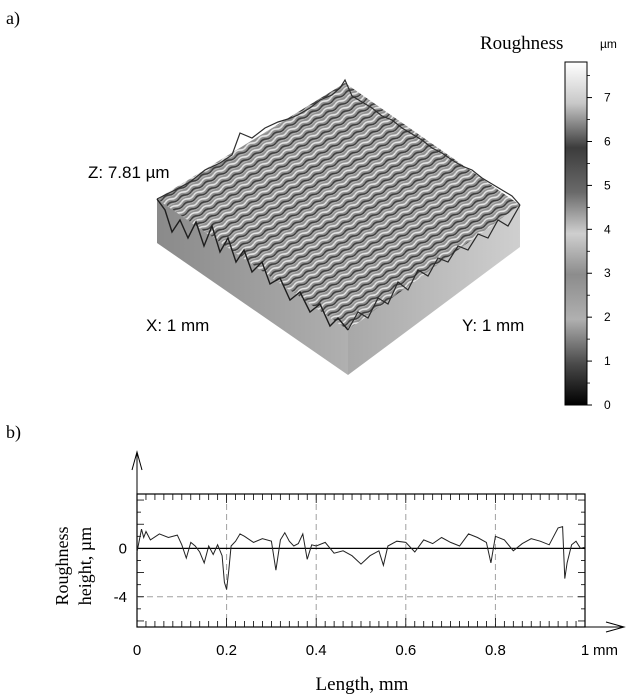 Image resolution: width=628 pixels, height=699 pixels. I want to click on x-unit-label: mm, so click(605, 650).